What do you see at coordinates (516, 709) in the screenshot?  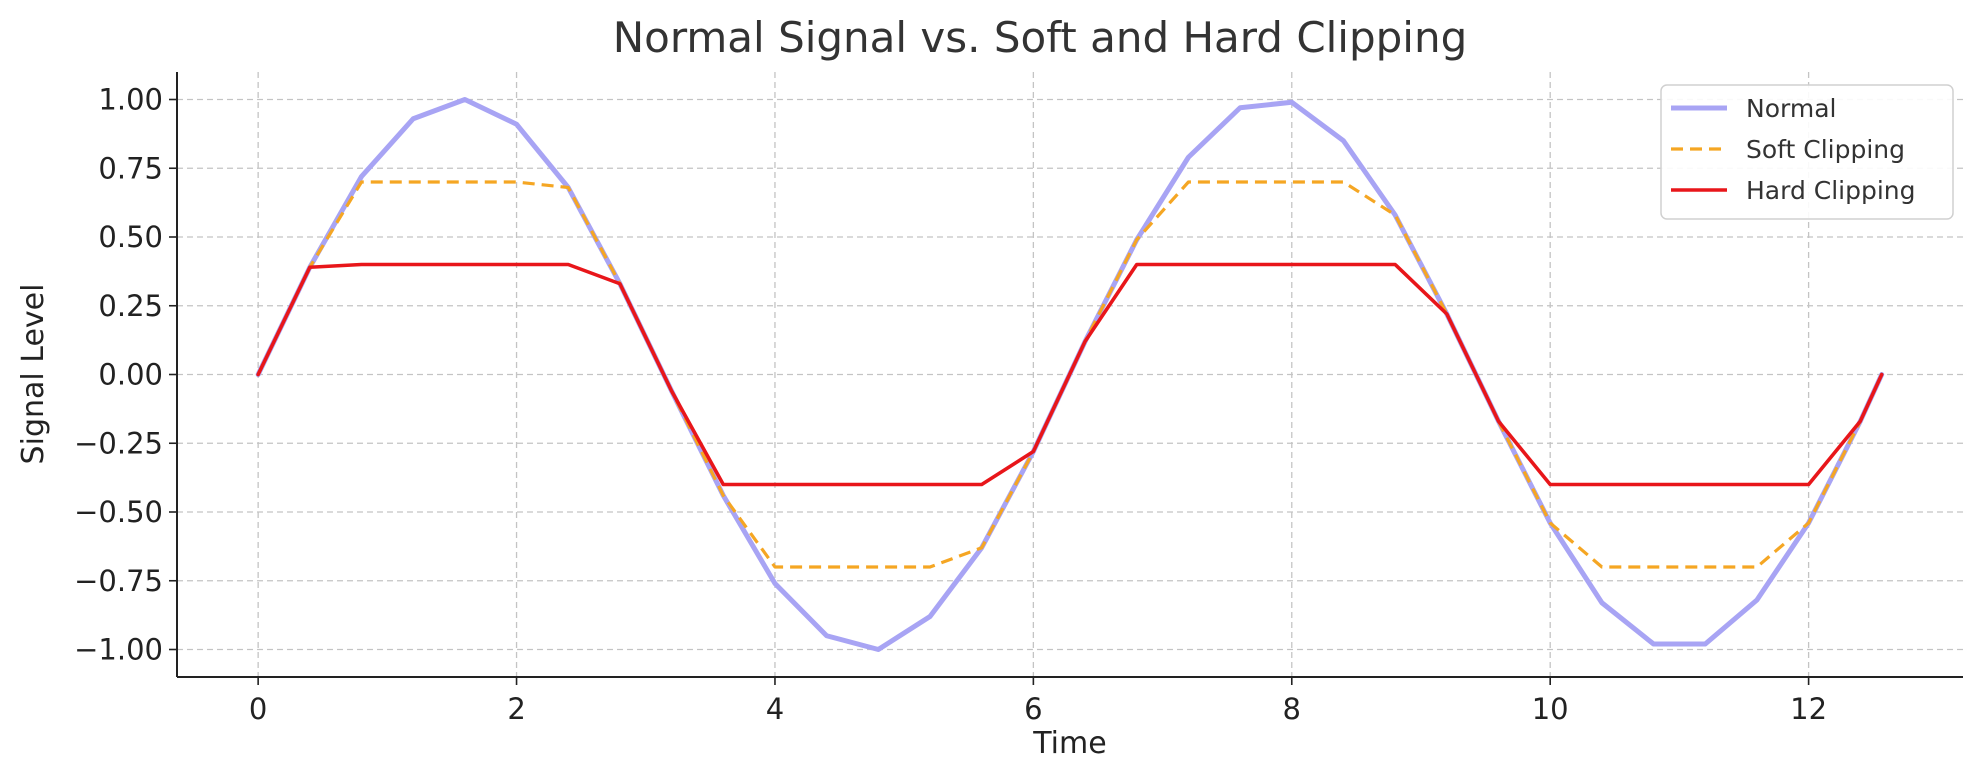 I see `x-tick-label: 2` at bounding box center [516, 709].